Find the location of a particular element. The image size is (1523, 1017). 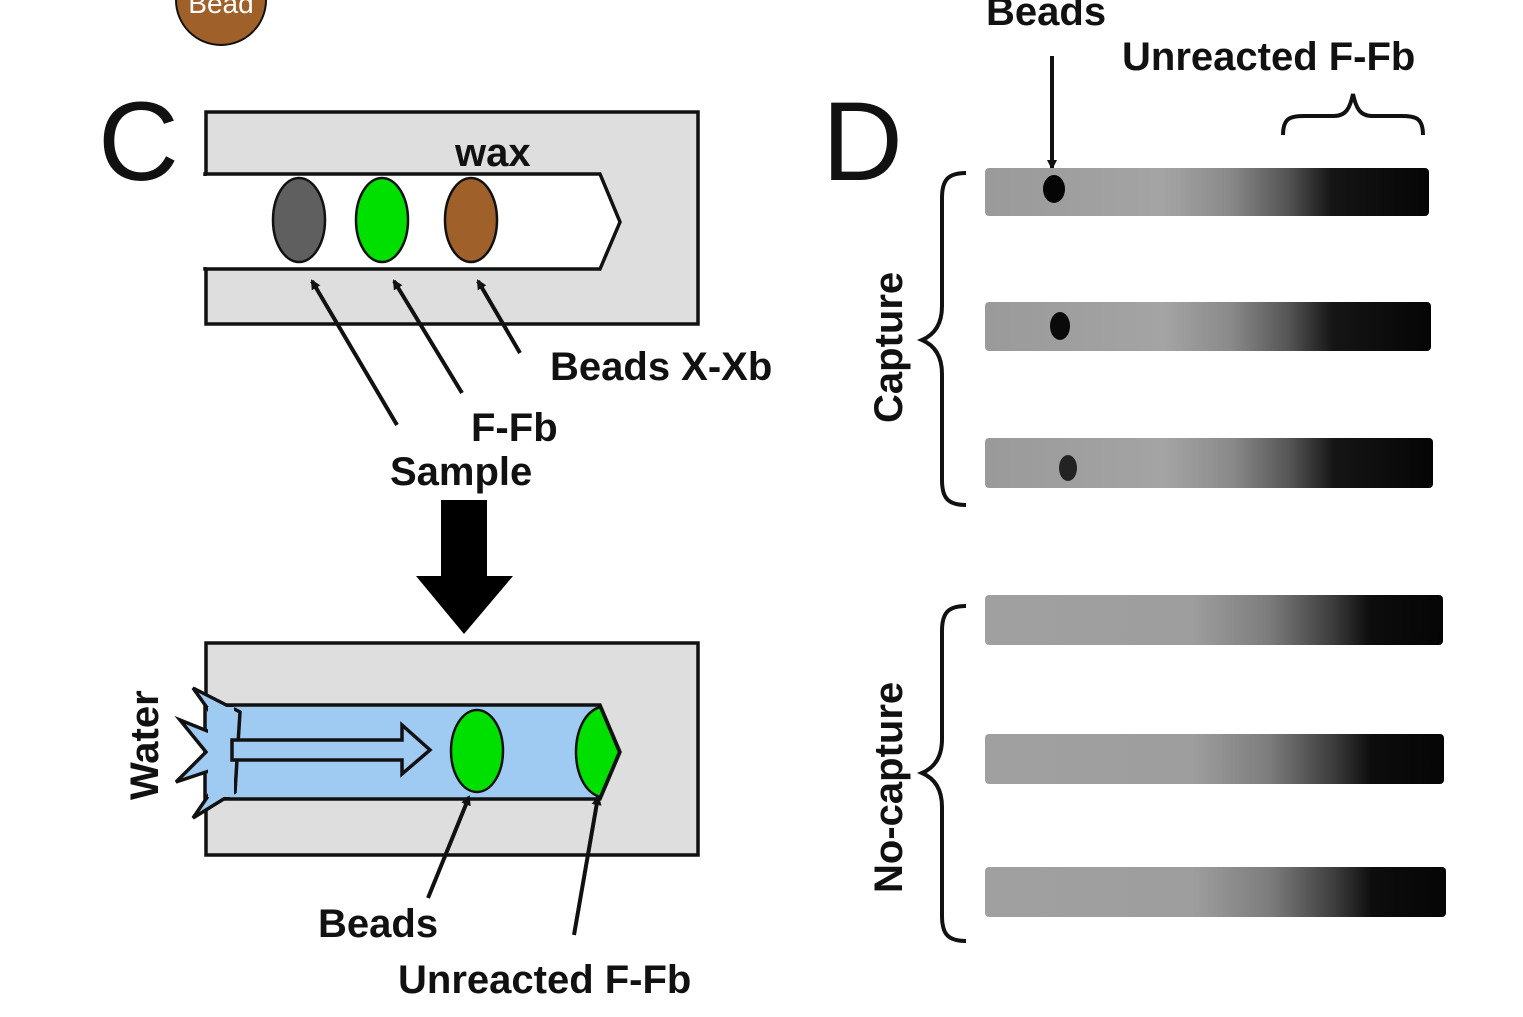

top-bead-circle is located at coordinates (221, 23).